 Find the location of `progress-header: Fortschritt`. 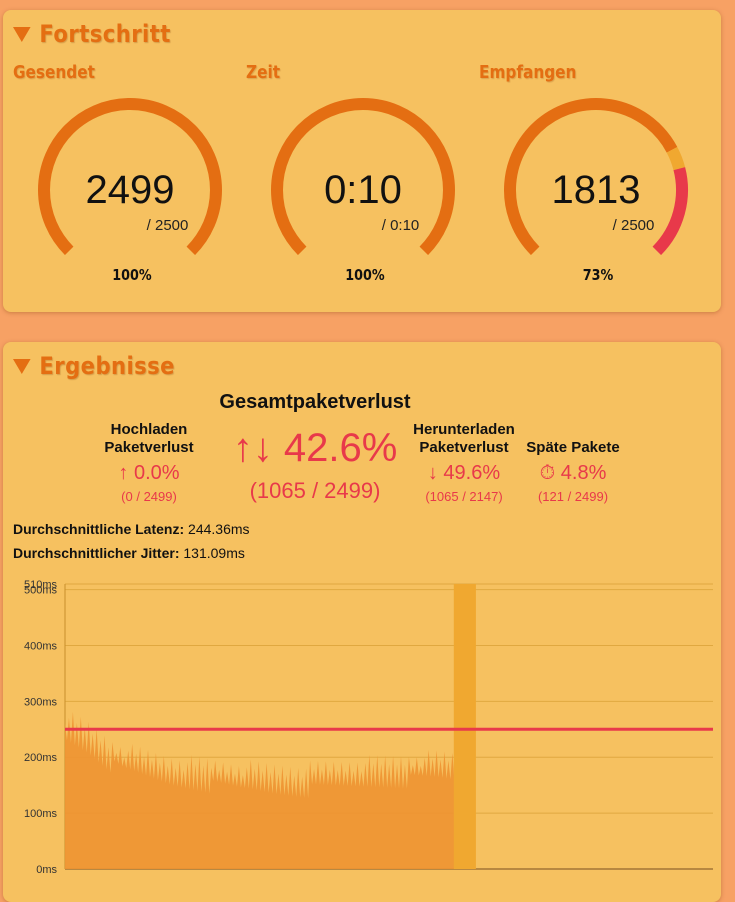

progress-header: Fortschritt is located at coordinates (92, 34).